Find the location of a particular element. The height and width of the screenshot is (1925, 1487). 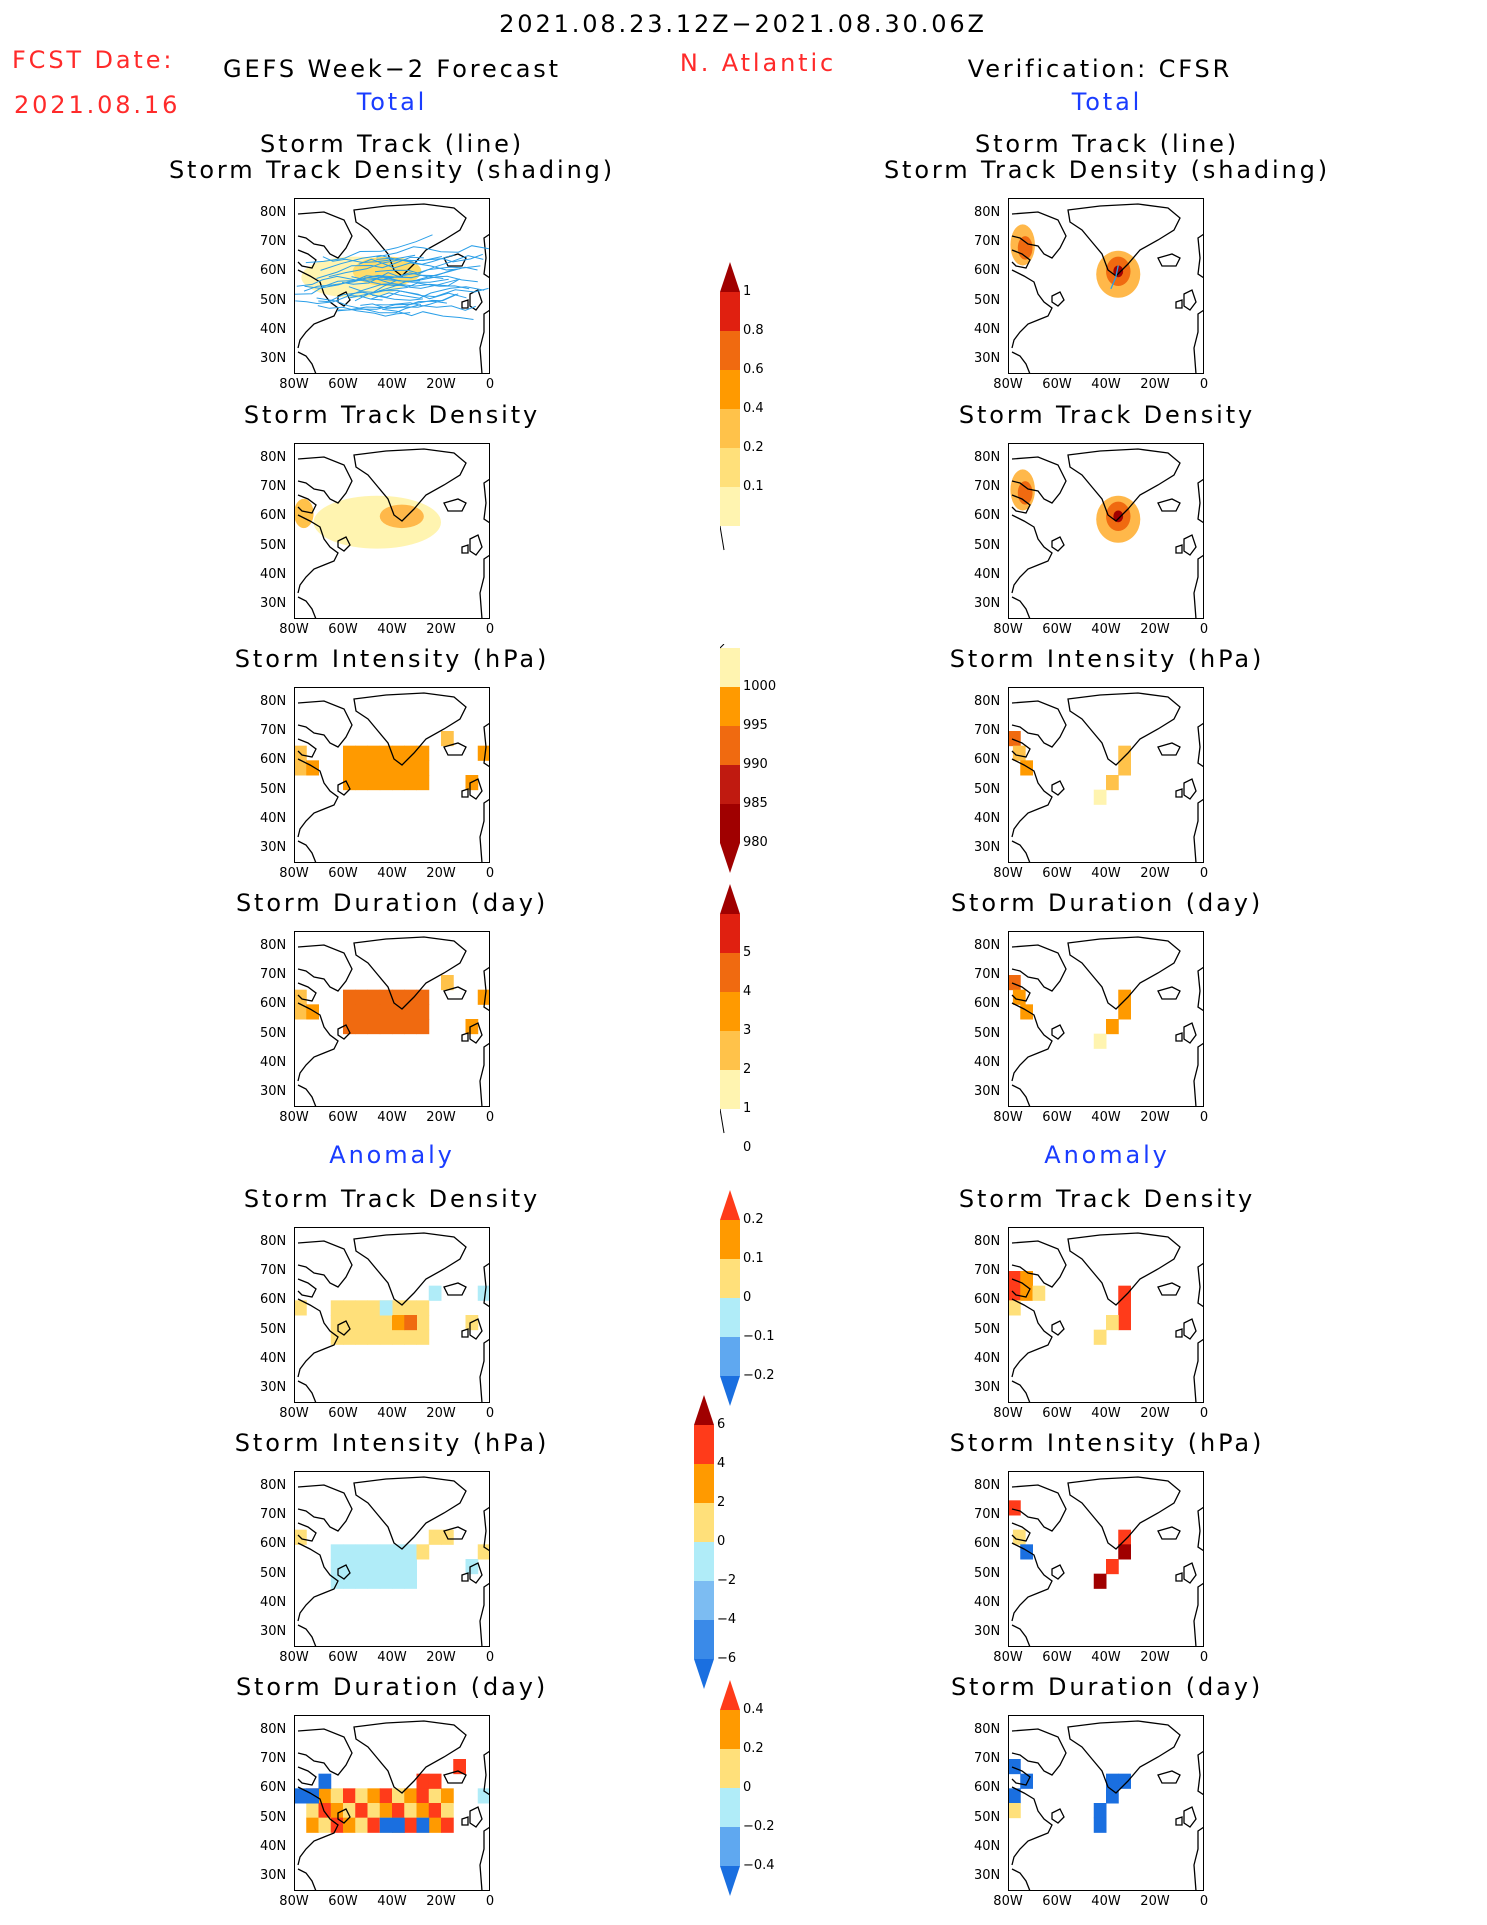

colorbar-label: −4 is located at coordinates (727, 1619).